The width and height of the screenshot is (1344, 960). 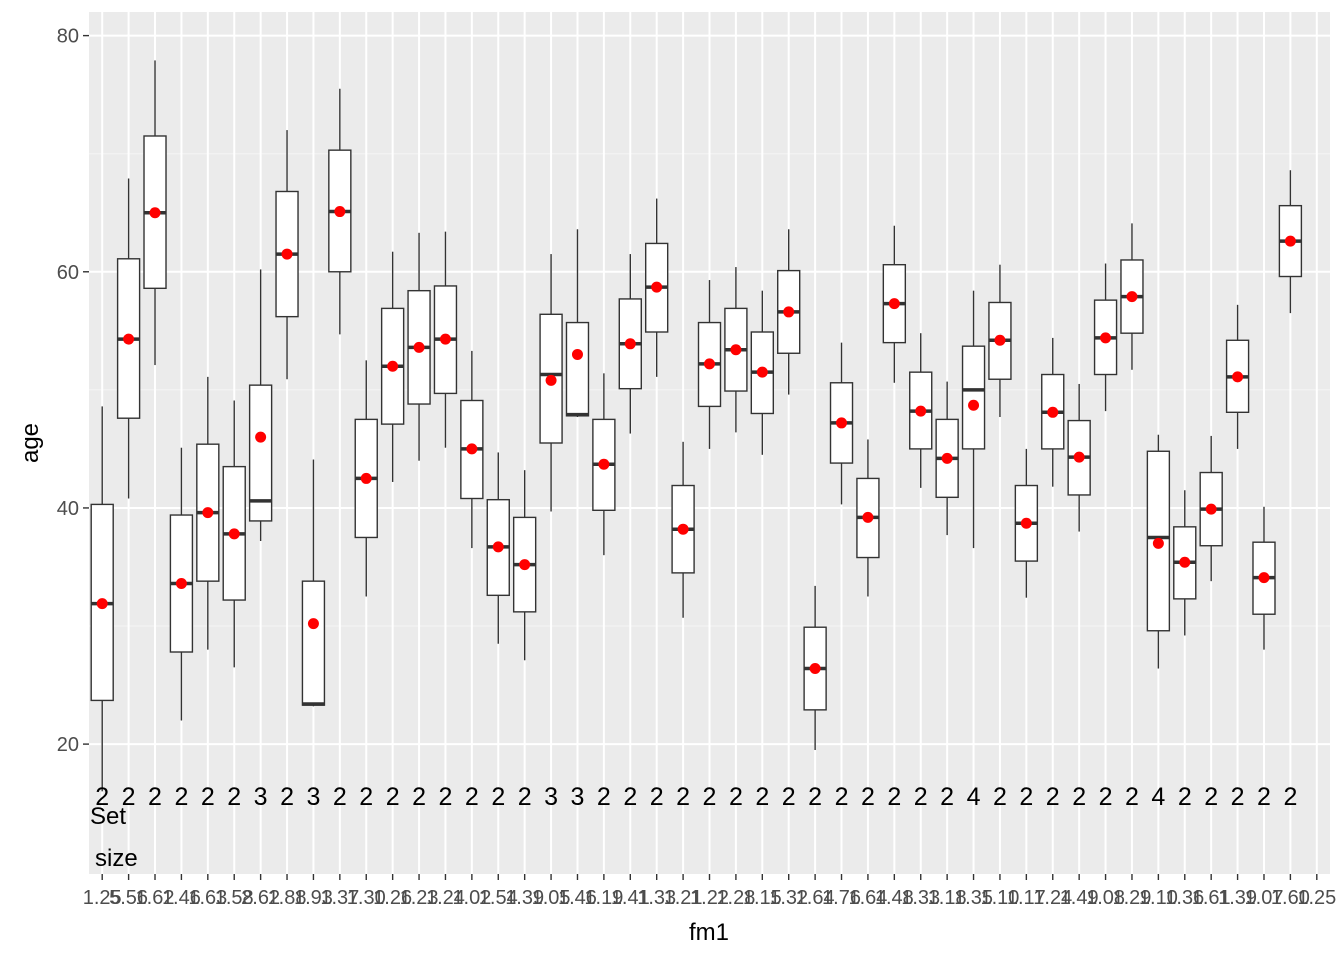 I want to click on x-tick-label: 1.61, so click(x=1211, y=898).